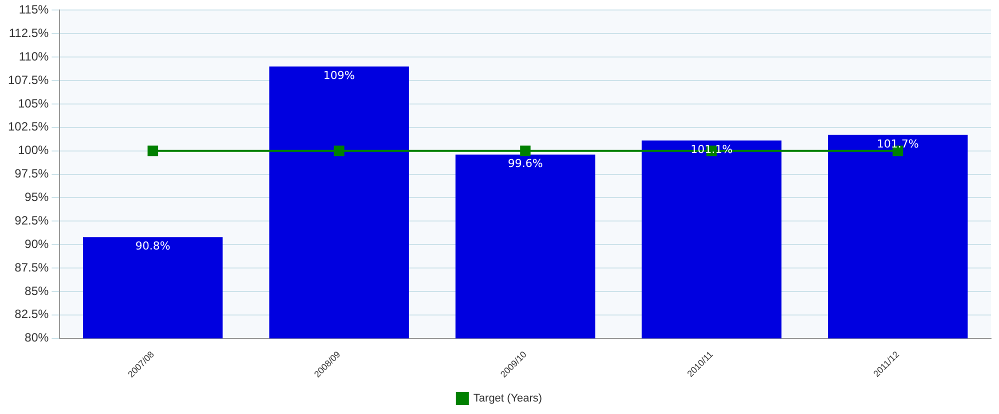 Image resolution: width=999 pixels, height=414 pixels. I want to click on data-label: 90.8%, so click(152, 245).